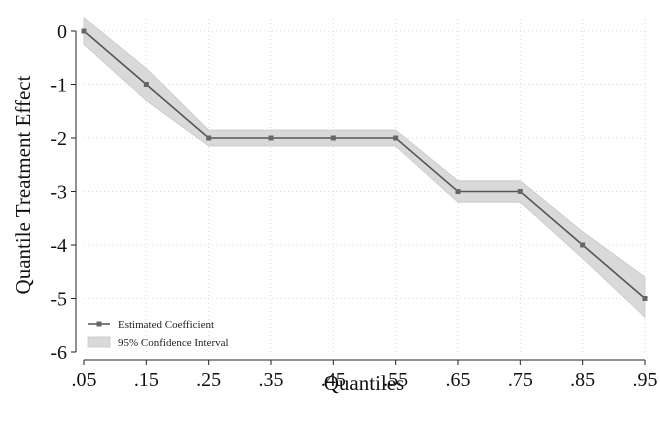  What do you see at coordinates (173, 343) in the screenshot?
I see `legend-label-ci: 95% Confidence Interval` at bounding box center [173, 343].